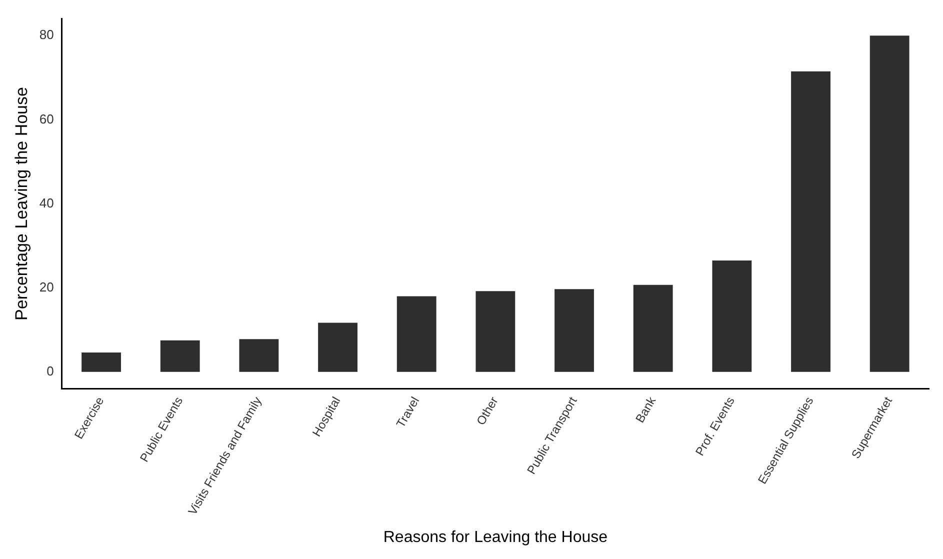 The width and height of the screenshot is (943, 559). What do you see at coordinates (21, 203) in the screenshot?
I see `y-axis-title: Percentage Leaving the House` at bounding box center [21, 203].